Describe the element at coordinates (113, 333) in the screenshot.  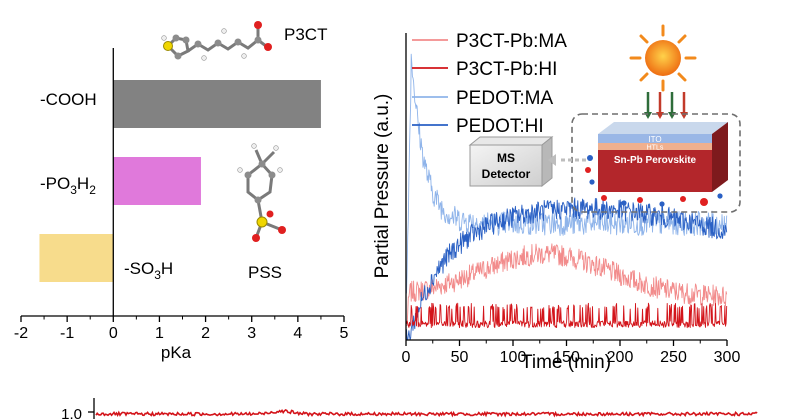
I see `pka-tick-label: 0` at that location.